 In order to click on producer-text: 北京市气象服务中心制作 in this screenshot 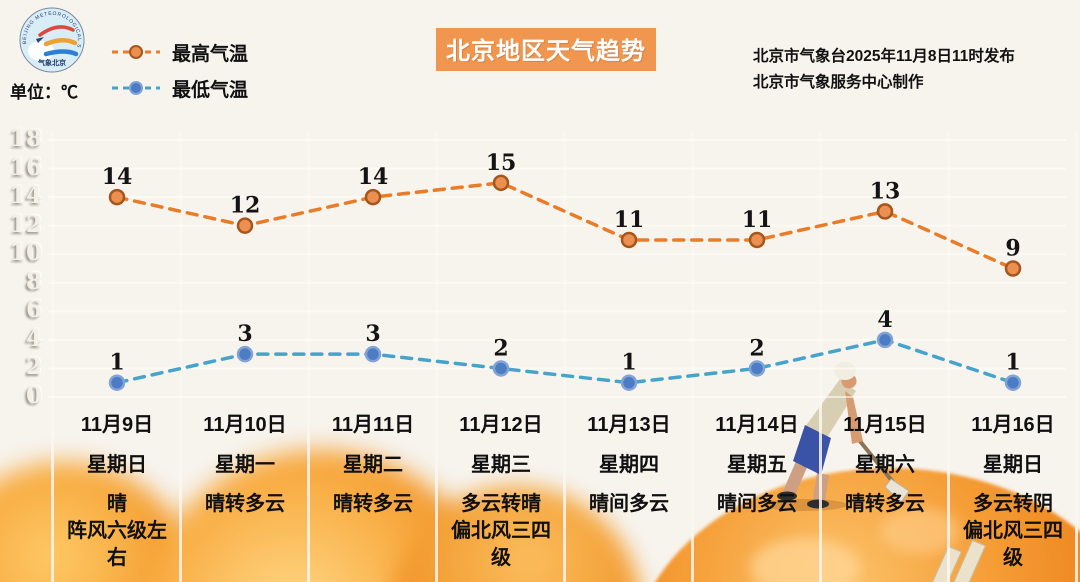, I will do `click(838, 82)`.